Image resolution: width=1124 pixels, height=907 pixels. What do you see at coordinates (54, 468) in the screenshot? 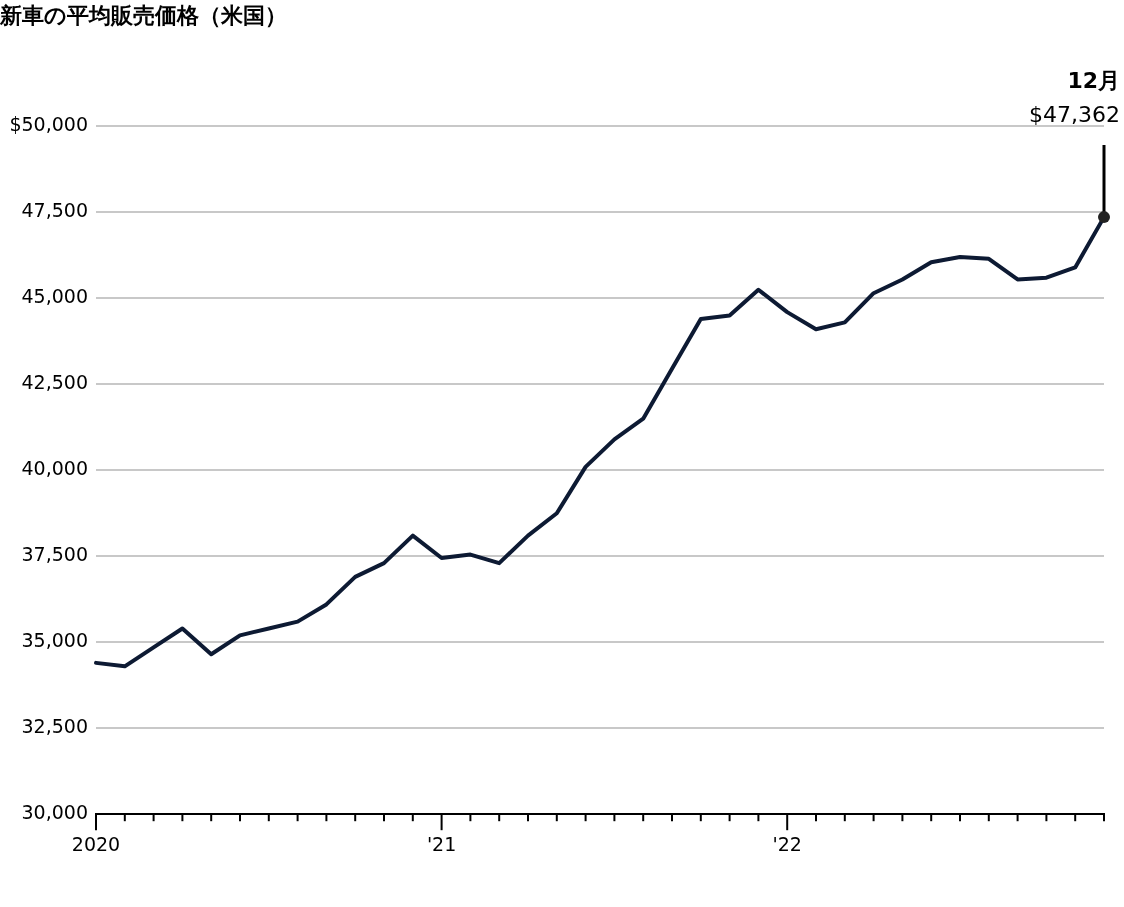
I see `y-tick-label: 40,000` at bounding box center [54, 468].